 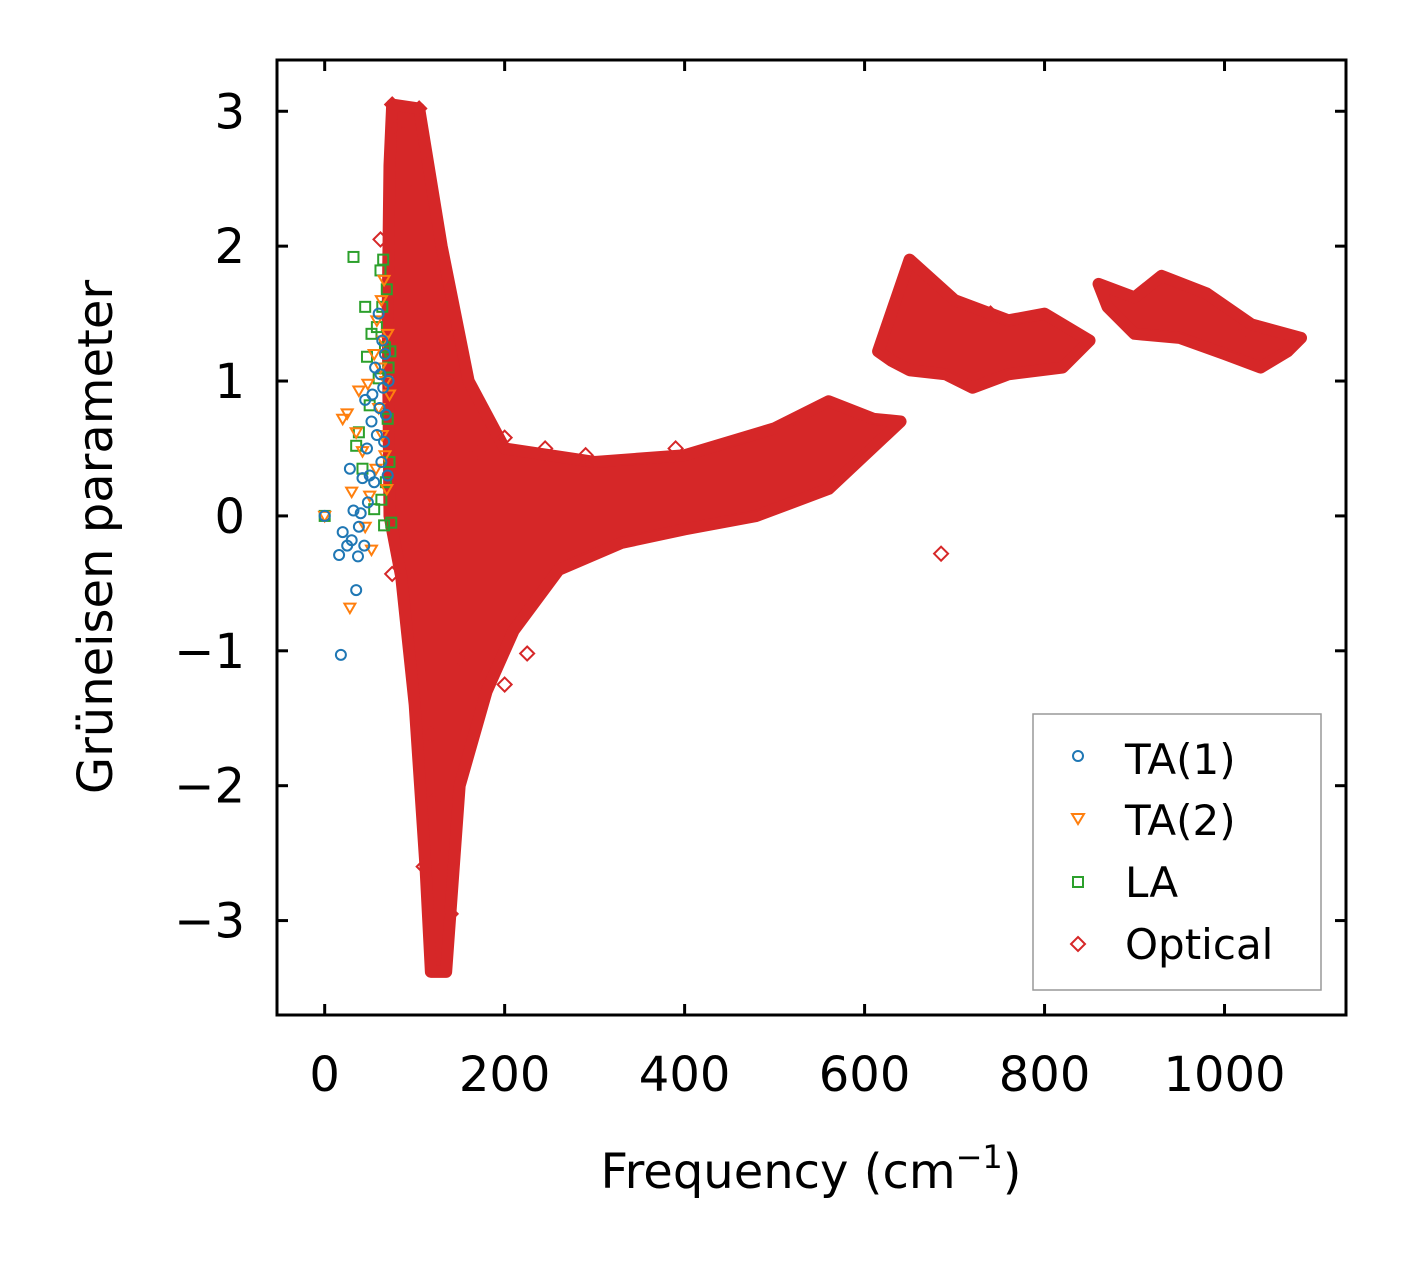 What do you see at coordinates (865, 1075) in the screenshot?
I see `x-tick-label: 600` at bounding box center [865, 1075].